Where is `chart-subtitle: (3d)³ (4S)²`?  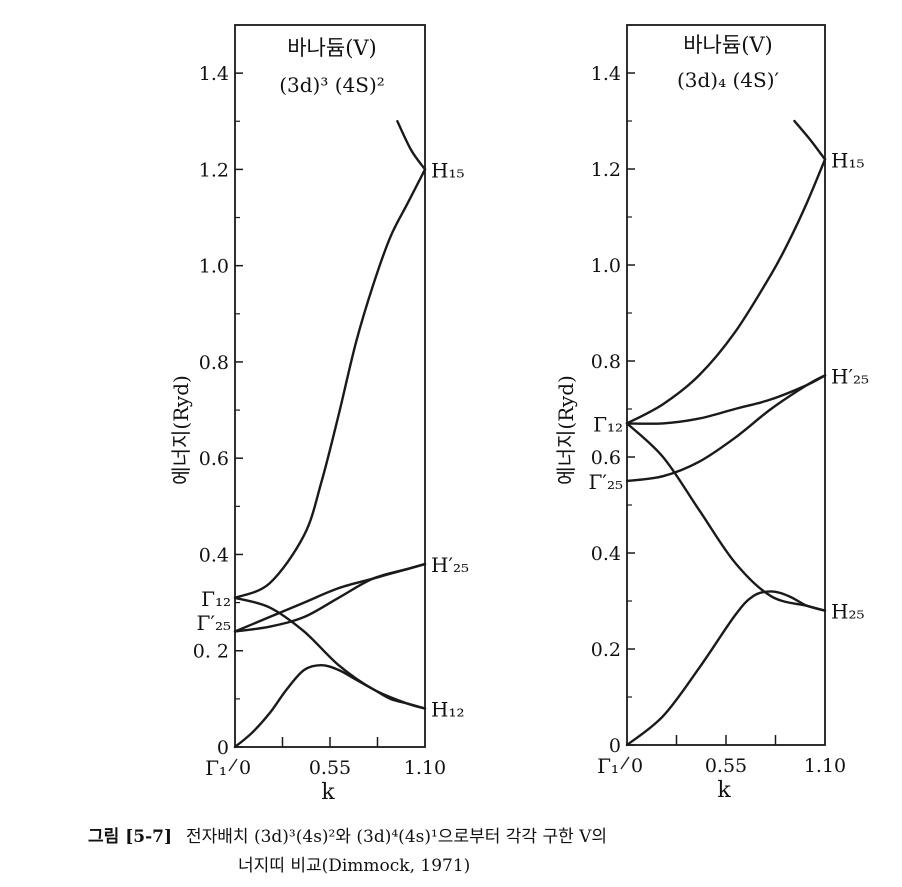
chart-subtitle: (3d)³ (4S)² is located at coordinates (332, 85).